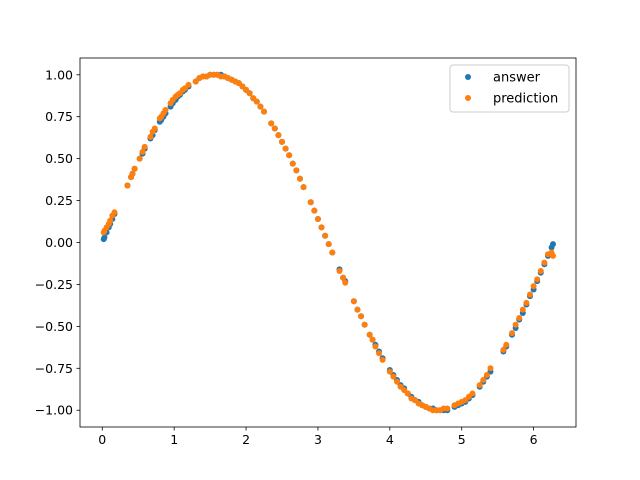 The height and width of the screenshot is (480, 640). What do you see at coordinates (59, 242) in the screenshot?
I see `y-tick-label: 0.00` at bounding box center [59, 242].